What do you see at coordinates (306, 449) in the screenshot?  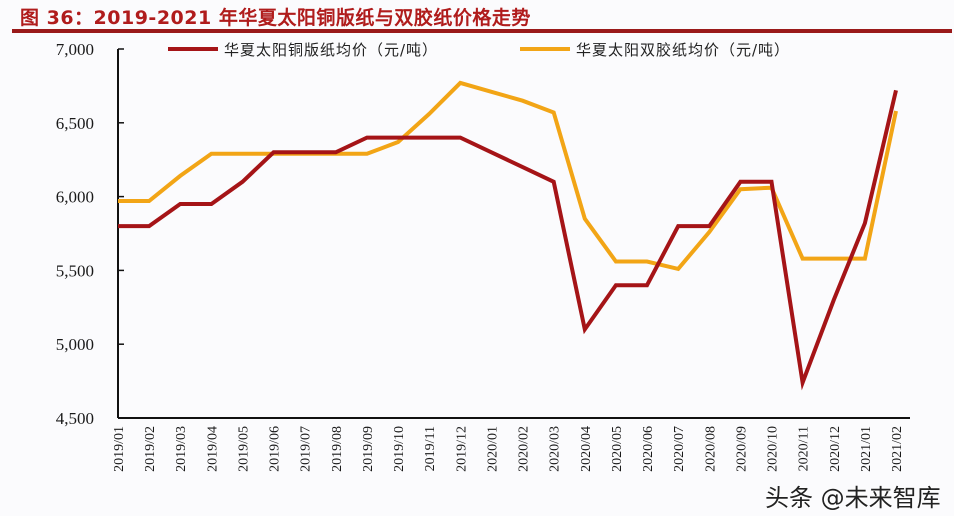 I see `x-tick-label: 2019/07` at bounding box center [306, 449].